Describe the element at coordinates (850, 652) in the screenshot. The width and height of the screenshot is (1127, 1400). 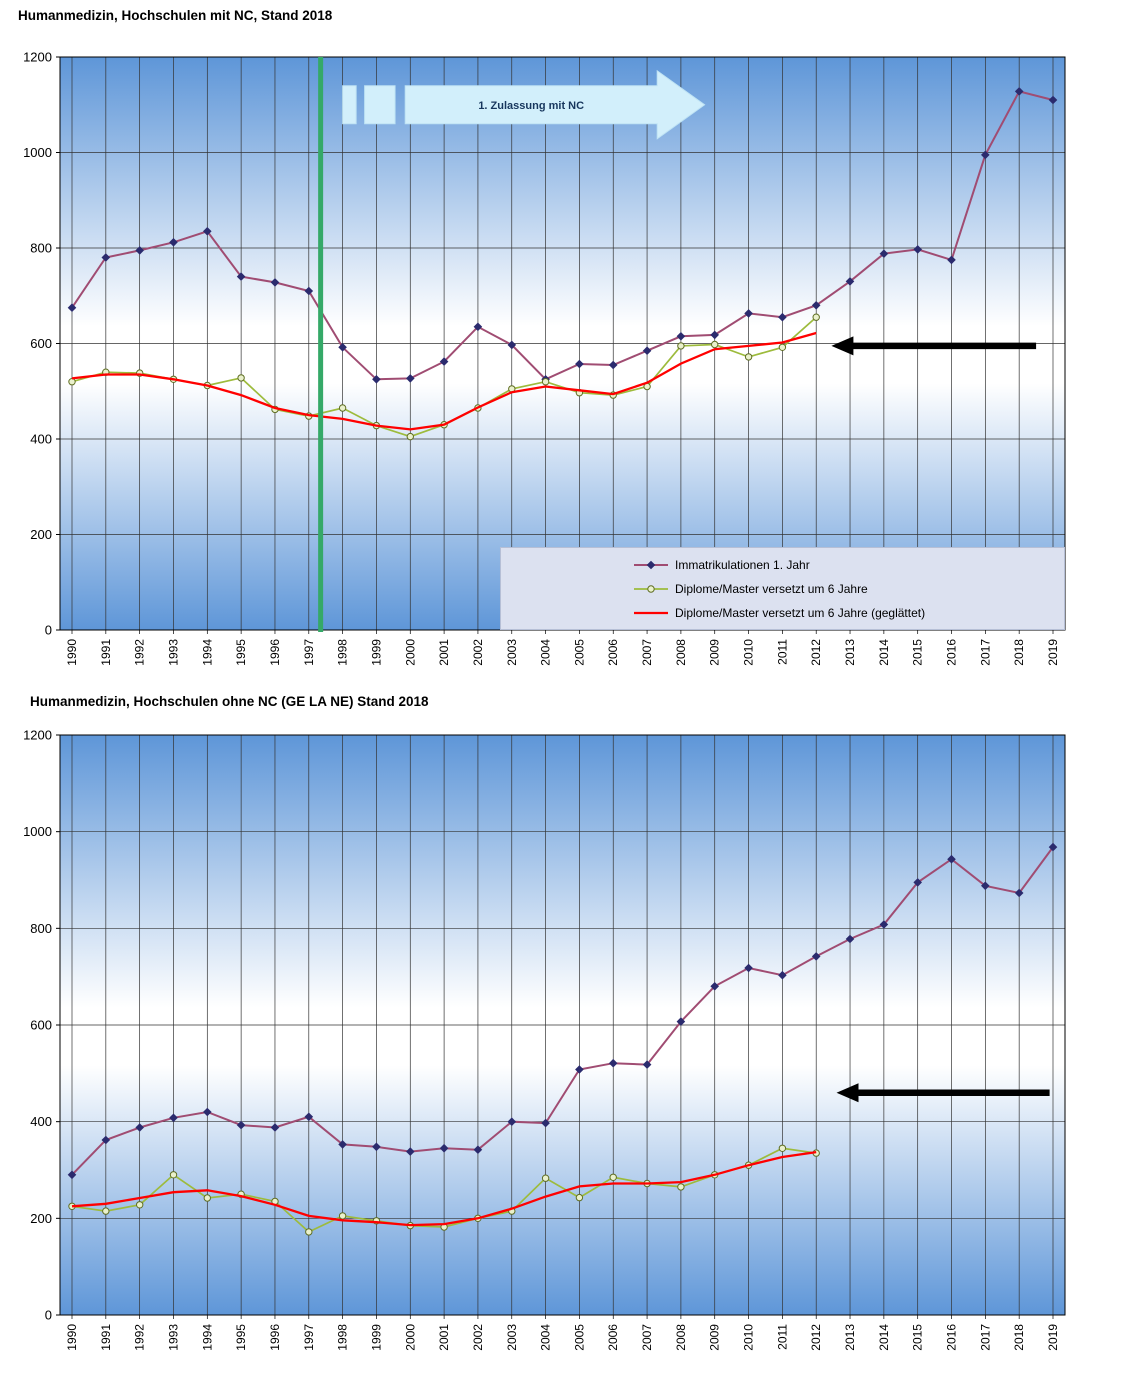
I see `x-tick-label: 2013` at that location.